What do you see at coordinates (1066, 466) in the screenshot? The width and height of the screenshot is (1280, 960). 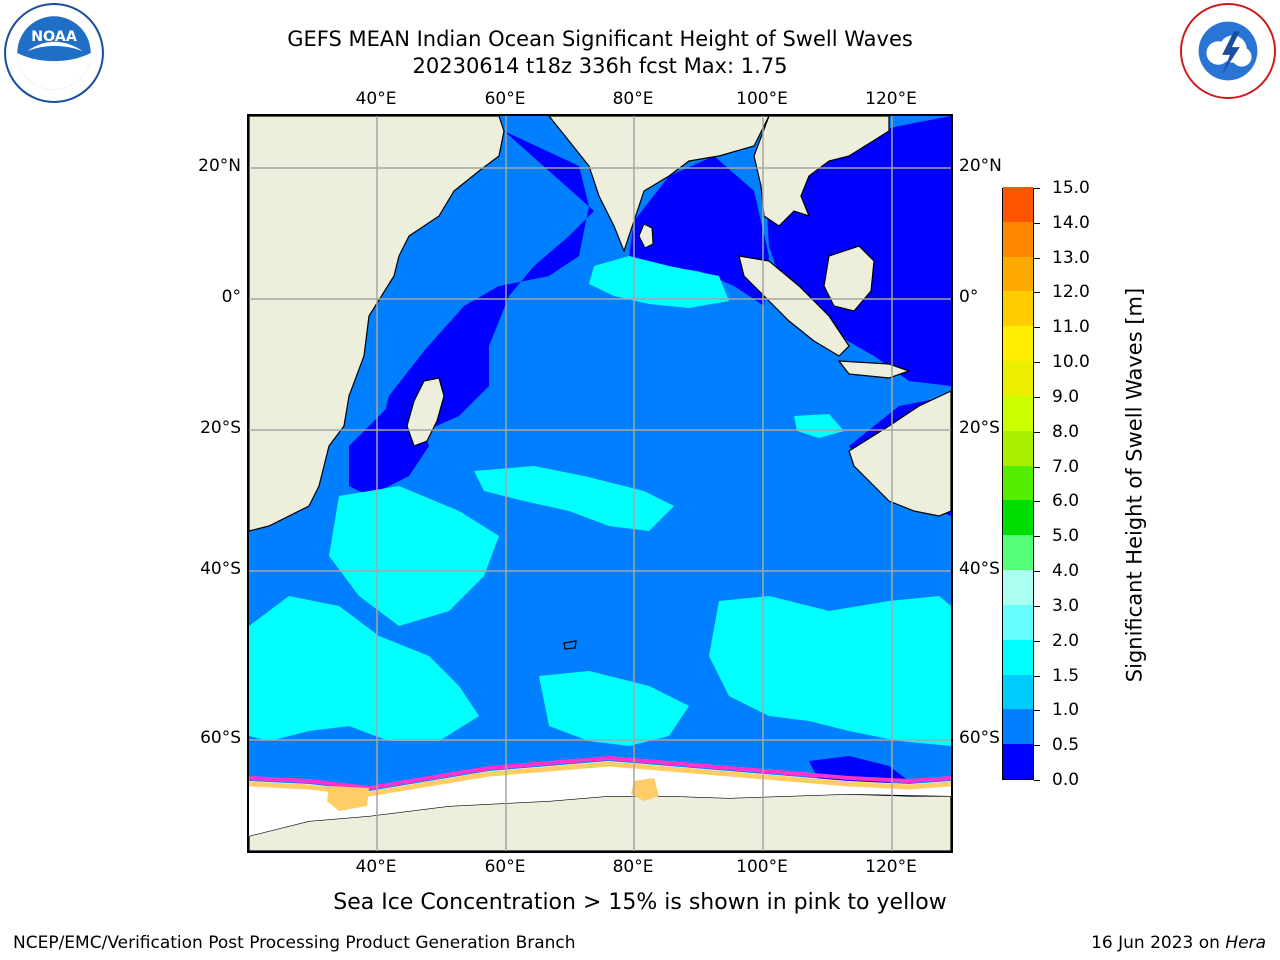 I see `colorbar-tick-label: 7.0` at bounding box center [1066, 466].